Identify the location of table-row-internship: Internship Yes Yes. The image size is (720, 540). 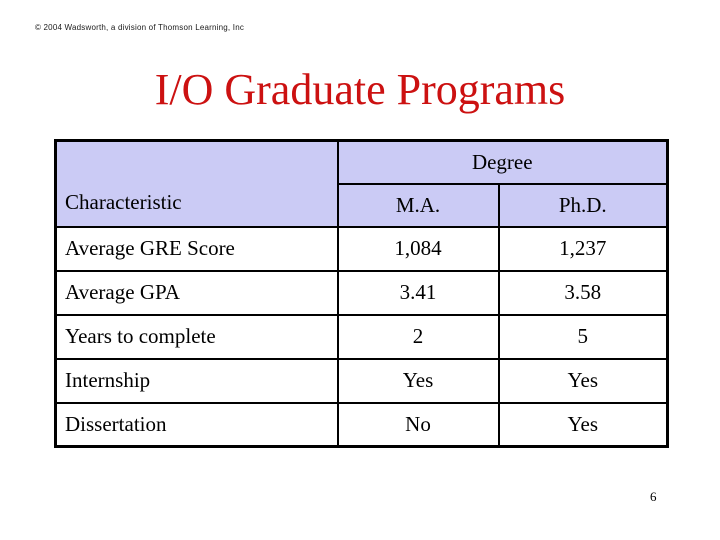
(361, 380).